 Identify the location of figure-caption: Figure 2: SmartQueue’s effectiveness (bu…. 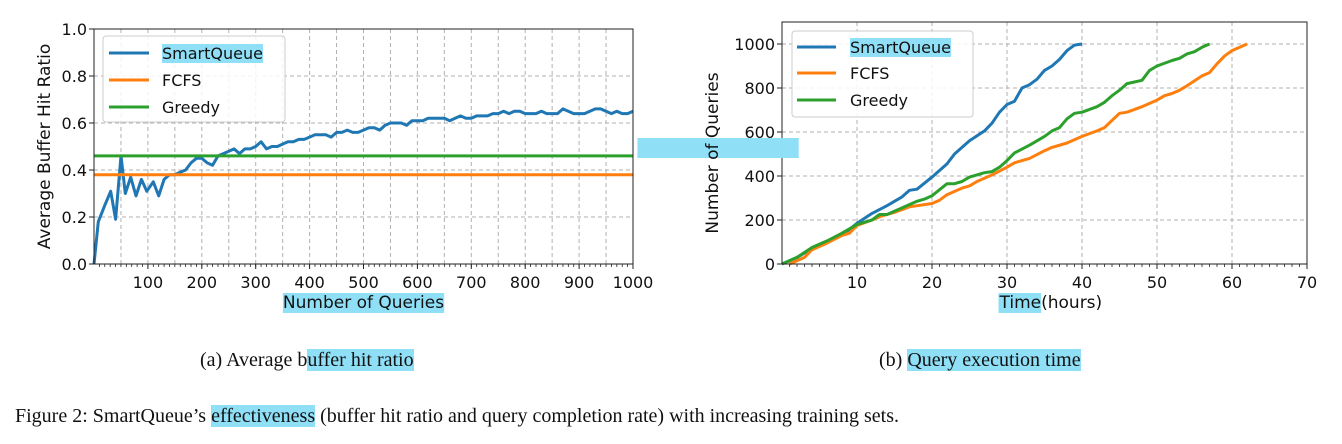
(457, 416).